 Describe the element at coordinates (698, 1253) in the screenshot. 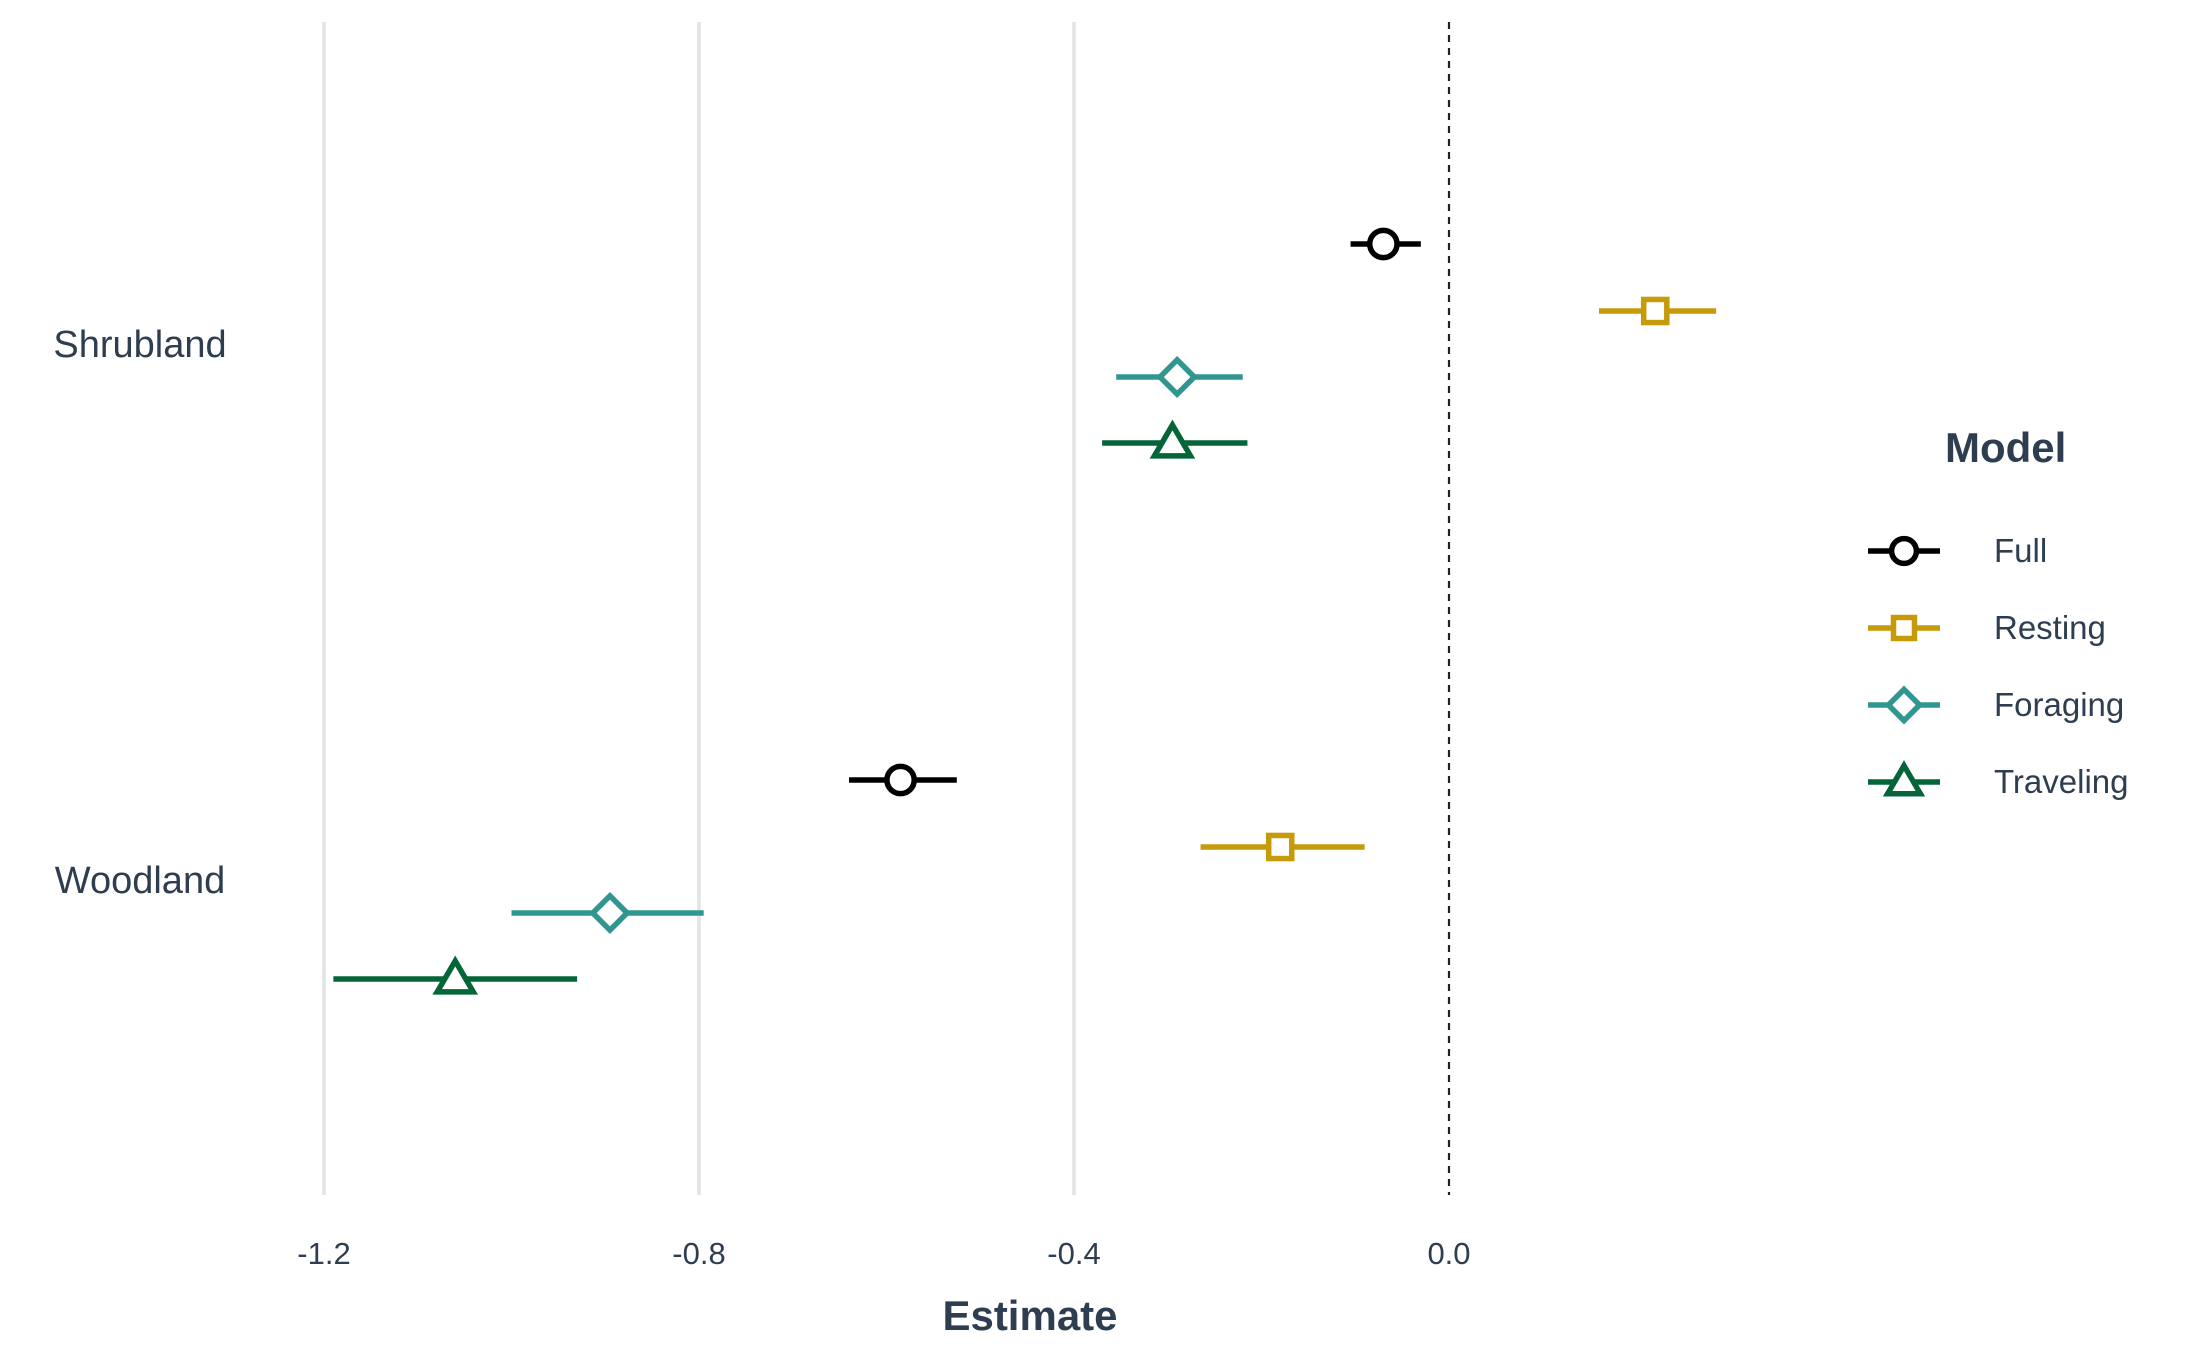

I see `x-tick-label: -0.8` at that location.